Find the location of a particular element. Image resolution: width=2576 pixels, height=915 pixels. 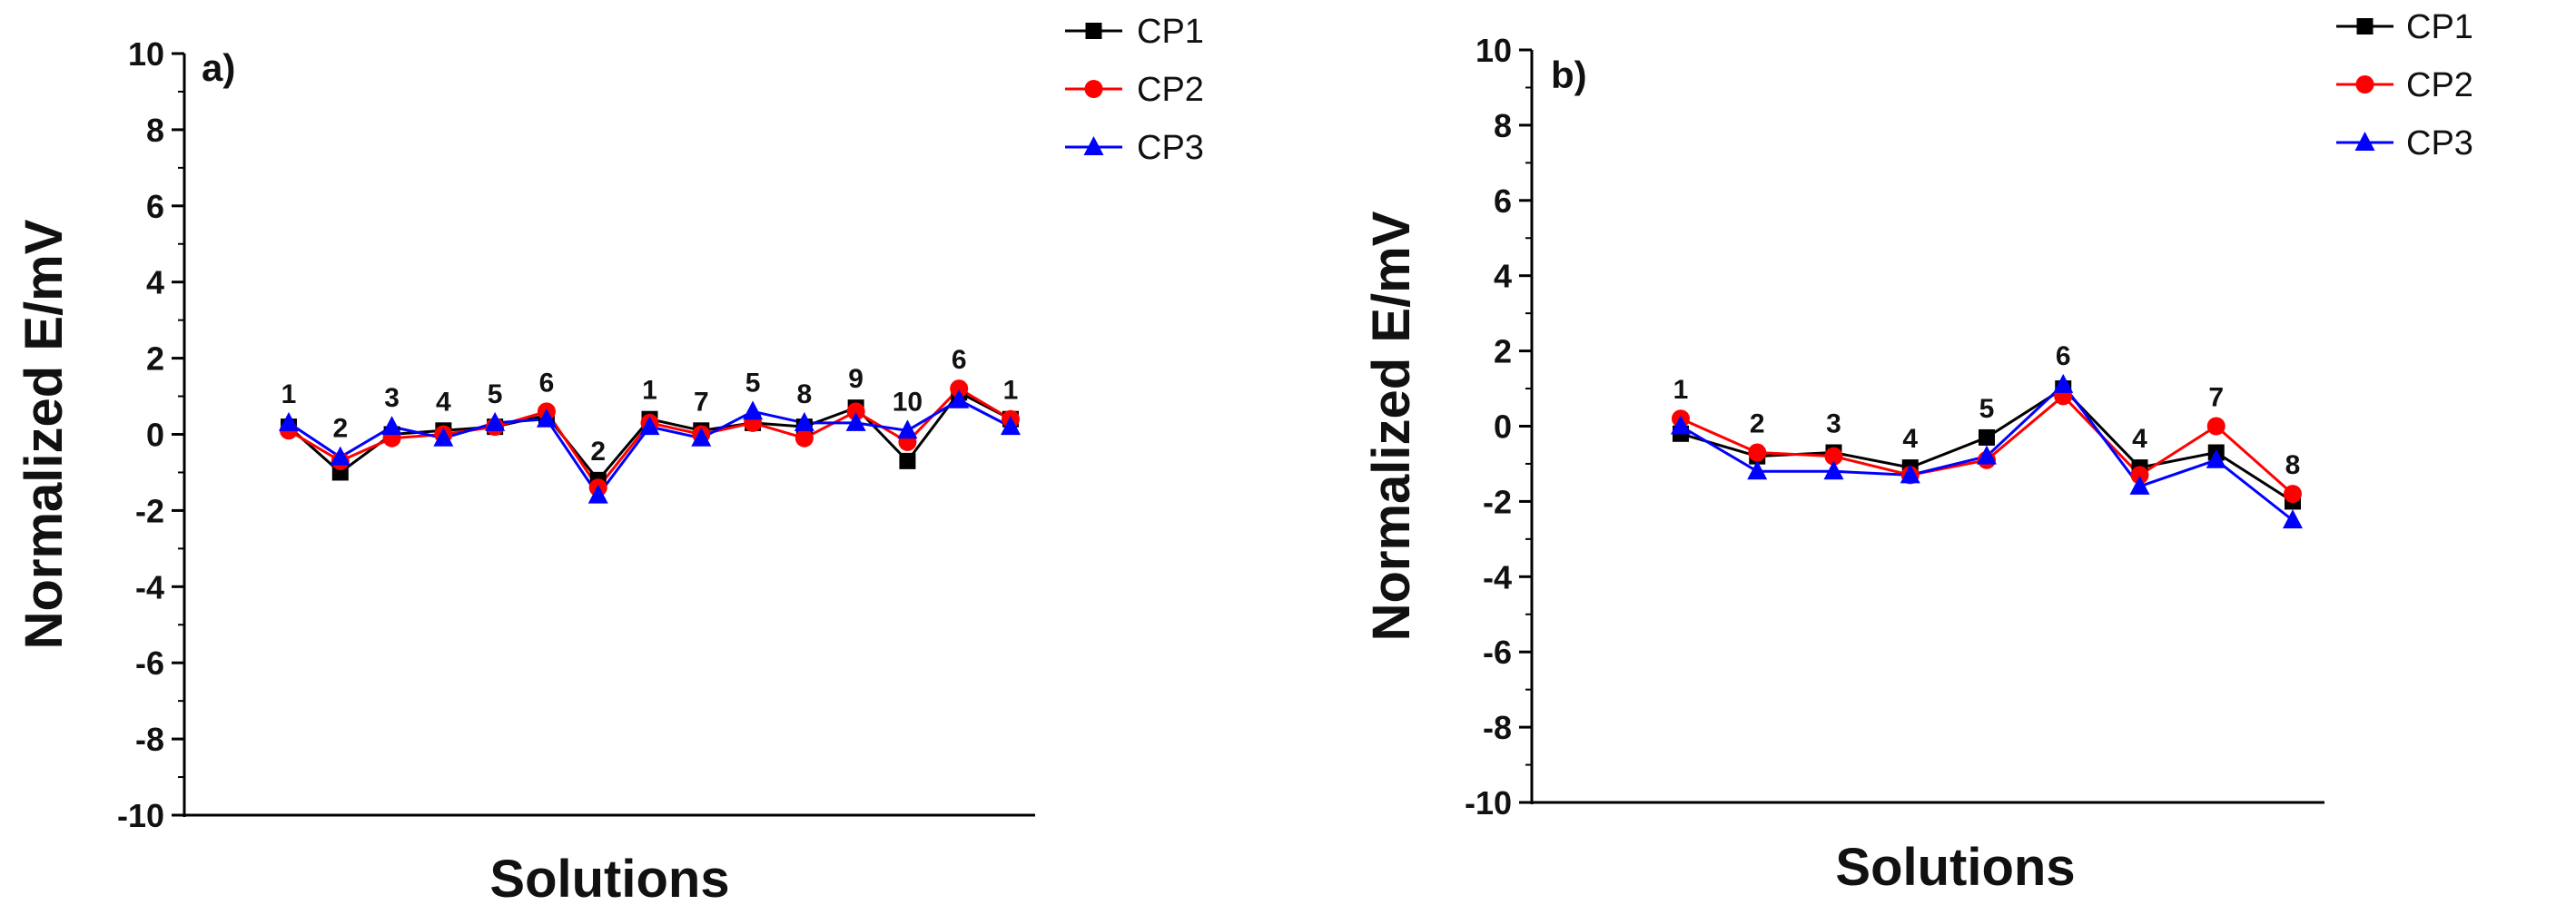

panel-label: a) is located at coordinates (218, 67).